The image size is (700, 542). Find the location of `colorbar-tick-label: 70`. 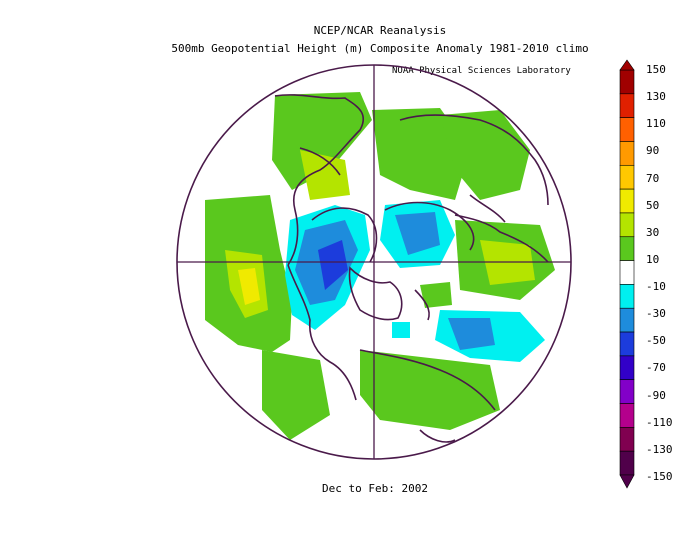

colorbar-tick-label: 70 is located at coordinates (653, 178).